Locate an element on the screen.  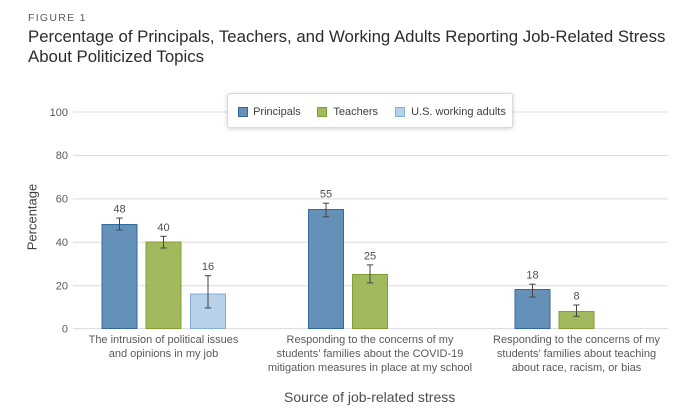
svg-text: Percentage is located at coordinates (32, 217).